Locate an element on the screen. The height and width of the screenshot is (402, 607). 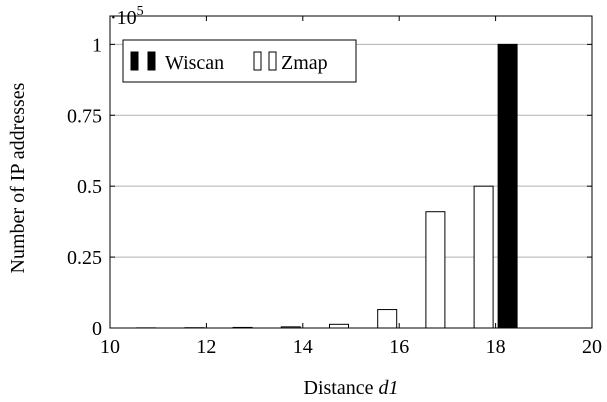
legend-swatch-wiscan-a is located at coordinates (134, 61).